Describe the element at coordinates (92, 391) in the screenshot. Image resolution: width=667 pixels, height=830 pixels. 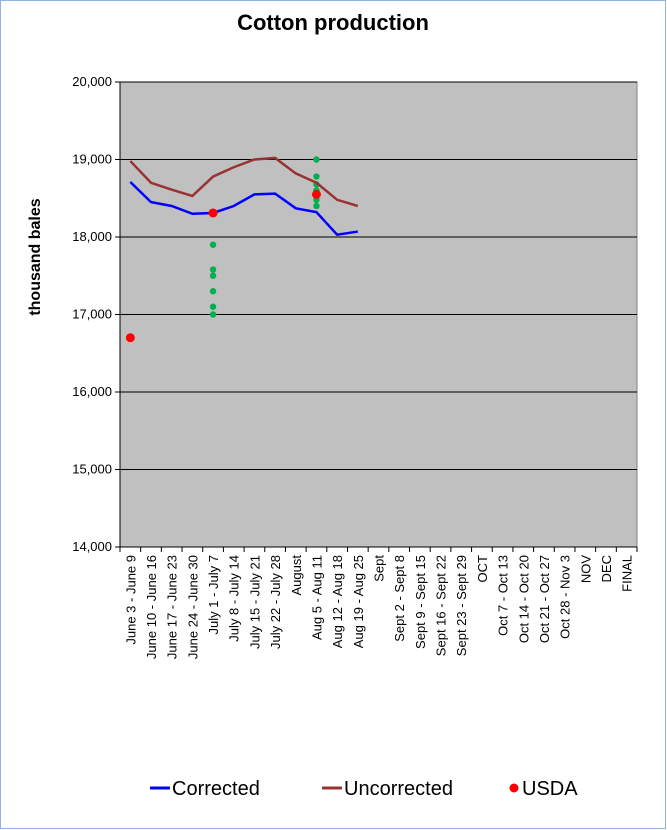
I see `y-tick-label: 16,000` at that location.